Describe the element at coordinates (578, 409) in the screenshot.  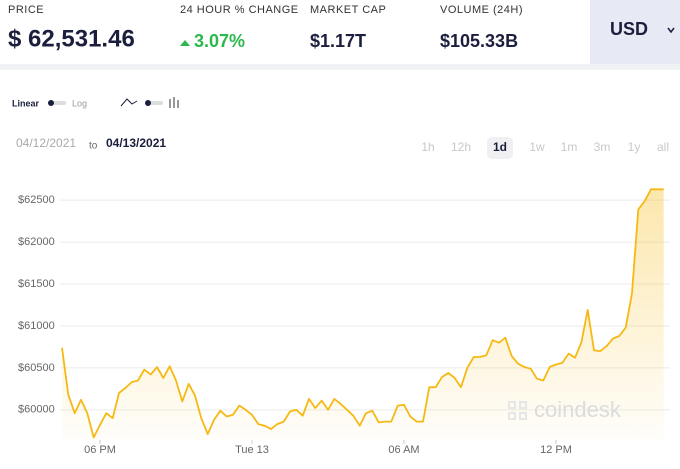
I see `watermark-text: coindesk` at that location.